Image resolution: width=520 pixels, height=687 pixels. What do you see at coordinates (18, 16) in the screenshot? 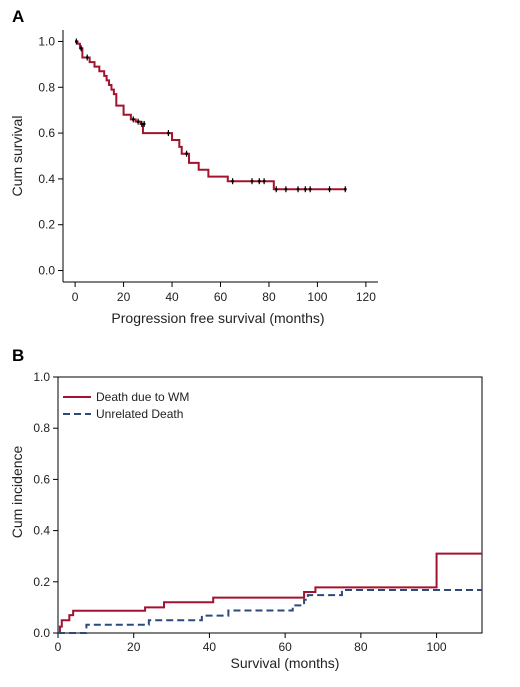
I see `panel-a-label: A` at bounding box center [18, 16].